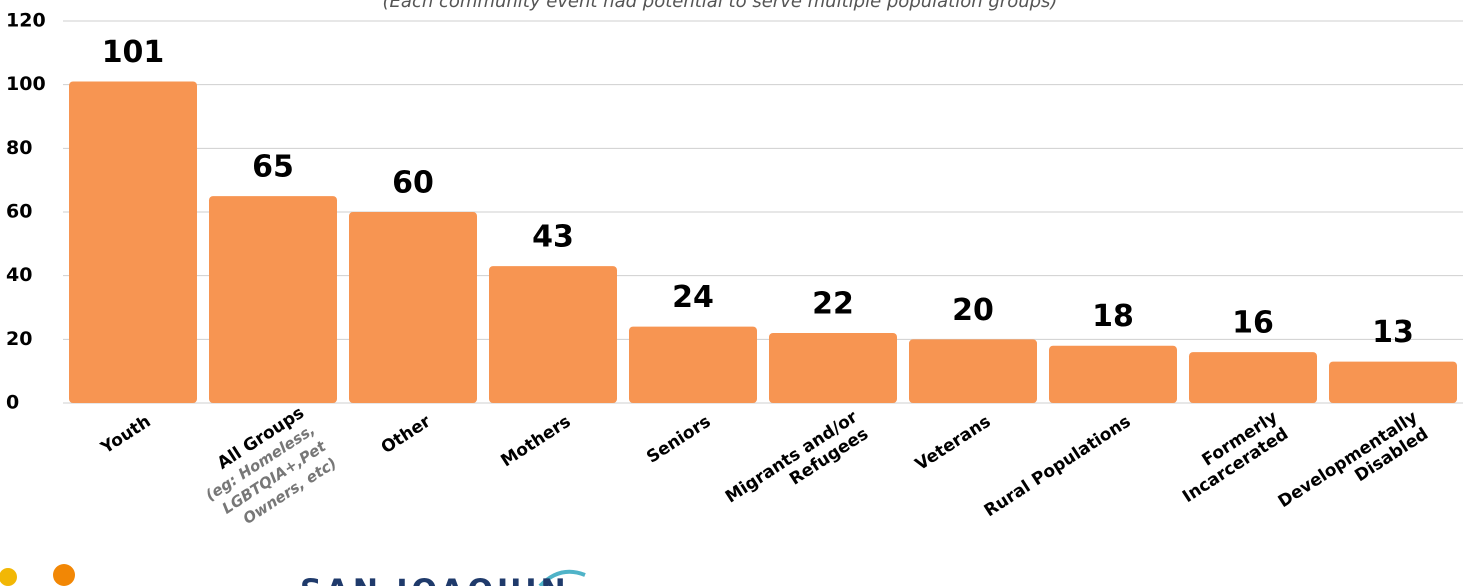  What do you see at coordinates (19, 339) in the screenshot?
I see `y-tick-label: 20` at bounding box center [19, 339].